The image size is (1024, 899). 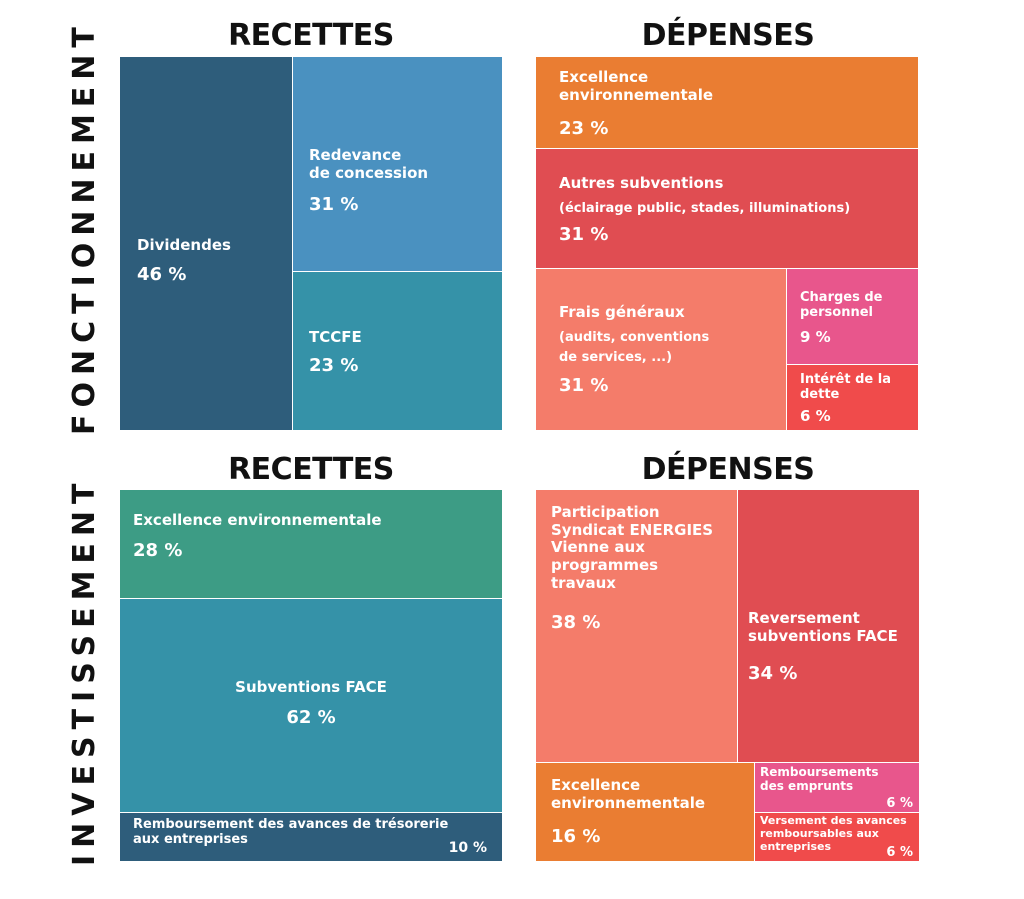 I want to click on treemap-tile: Subventions FACE 62 %, so click(x=311, y=705).